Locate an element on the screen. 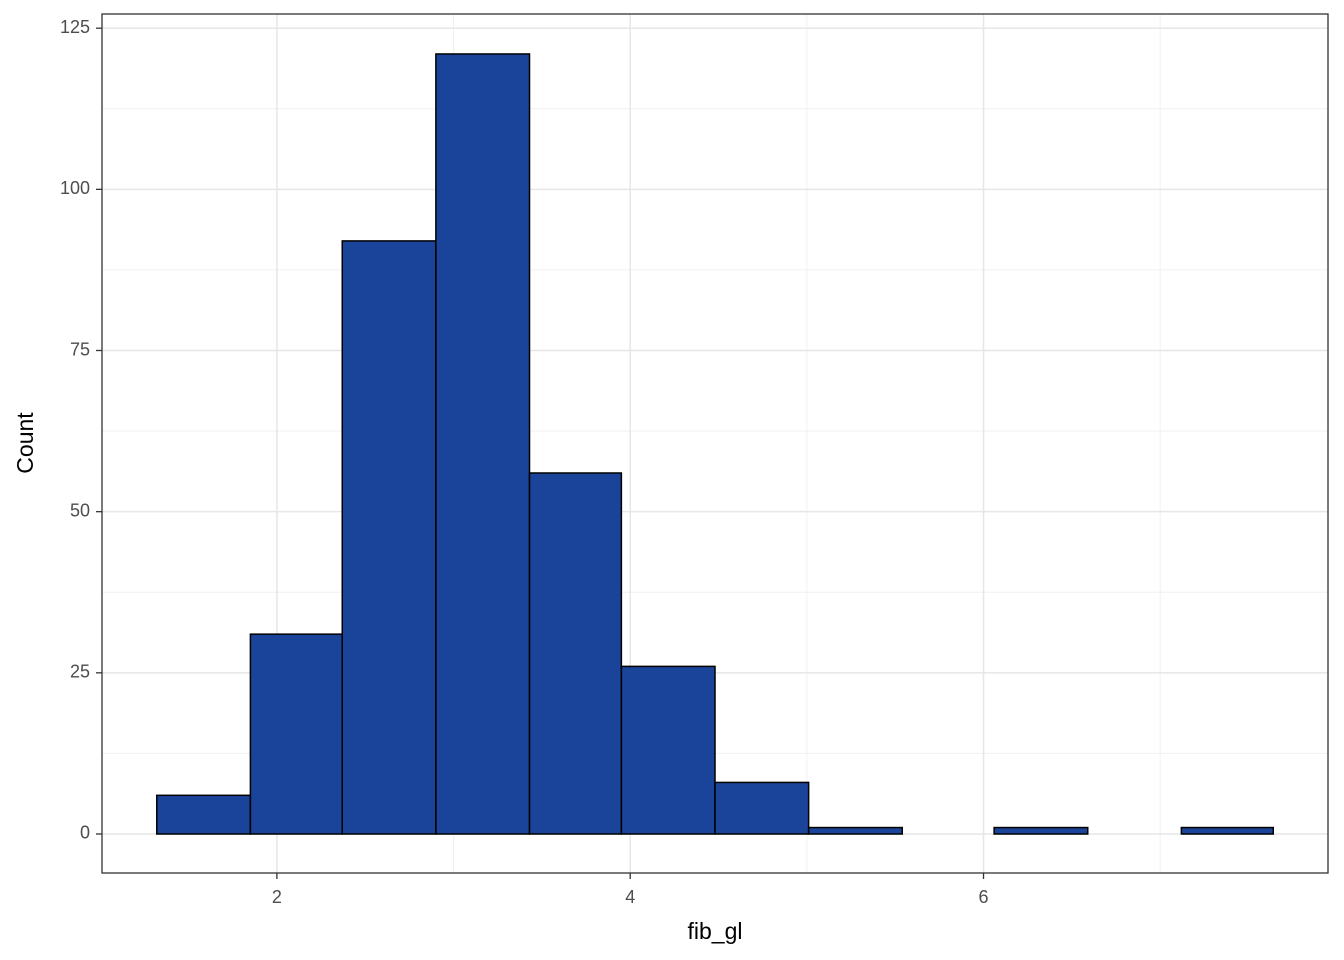  y-tick-label: 50 is located at coordinates (80, 510).